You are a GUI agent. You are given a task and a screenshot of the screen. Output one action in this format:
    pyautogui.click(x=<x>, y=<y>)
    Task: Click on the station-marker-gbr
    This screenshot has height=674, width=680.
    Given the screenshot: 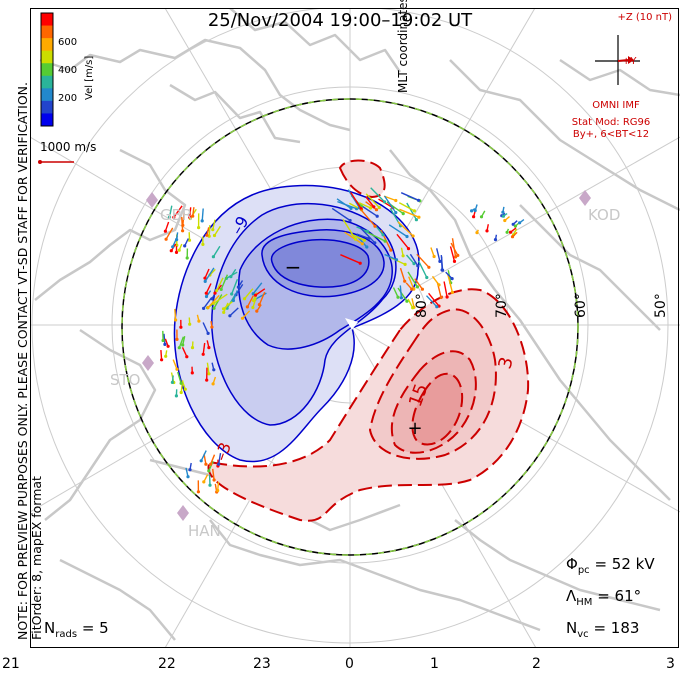 What is the action you would take?
    pyautogui.click(x=152, y=200)
    